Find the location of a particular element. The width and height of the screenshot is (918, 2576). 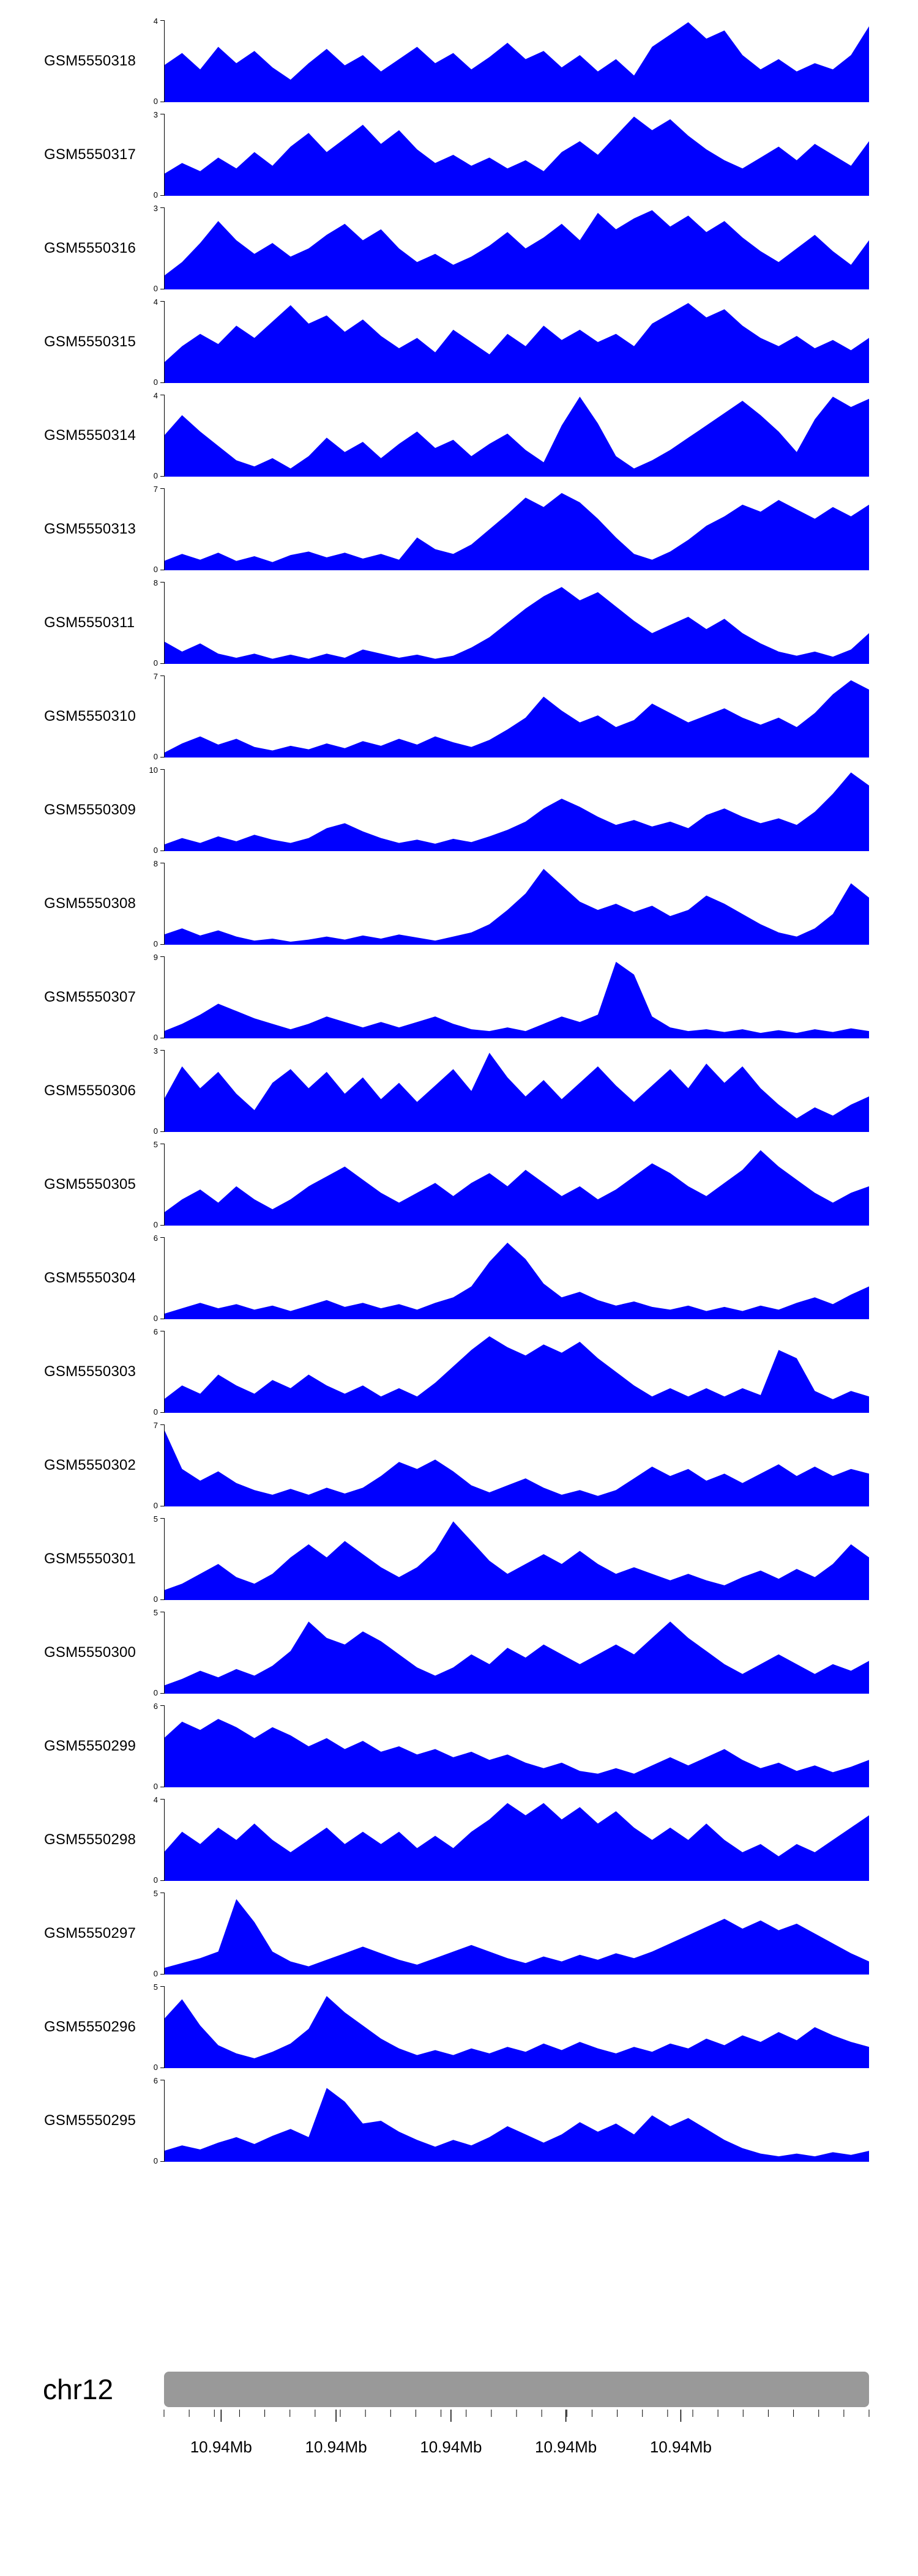

chromosome-row: chr12 is located at coordinates (459, 2390).